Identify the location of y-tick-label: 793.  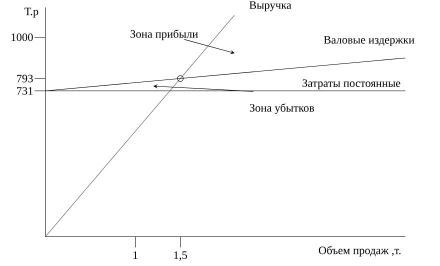
(25, 78).